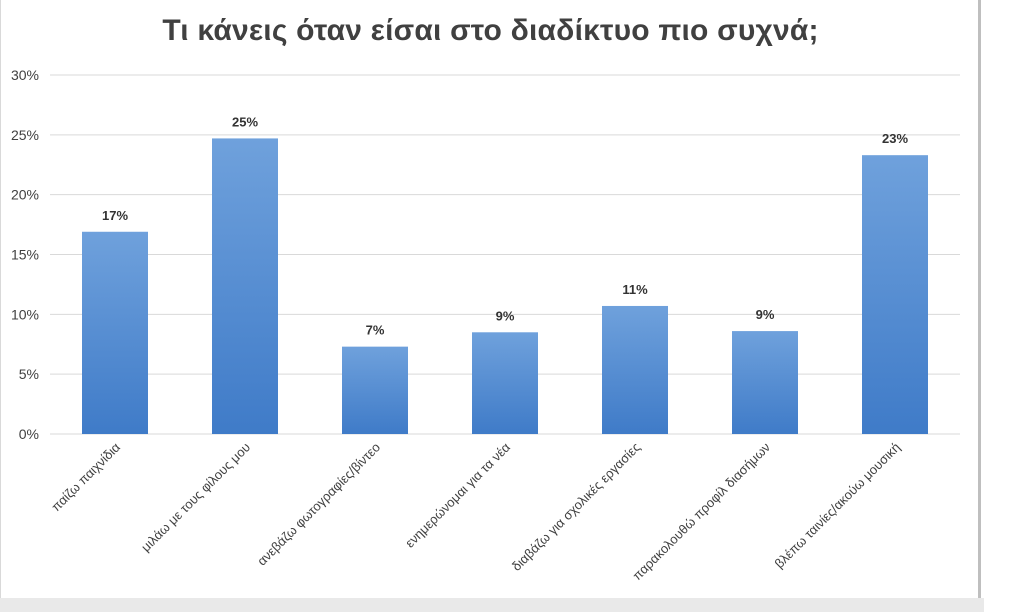 The width and height of the screenshot is (1023, 612). Describe the element at coordinates (245, 121) in the screenshot. I see `data-label: 25%` at that location.